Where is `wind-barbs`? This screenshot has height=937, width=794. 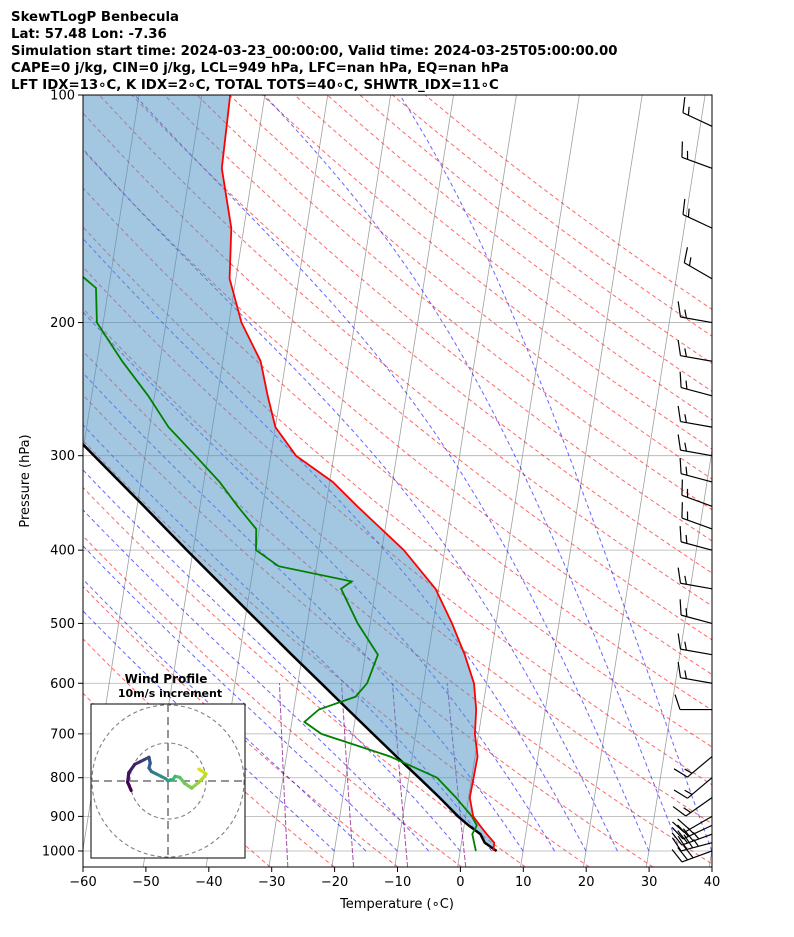 wind-barbs is located at coordinates (692, 479).